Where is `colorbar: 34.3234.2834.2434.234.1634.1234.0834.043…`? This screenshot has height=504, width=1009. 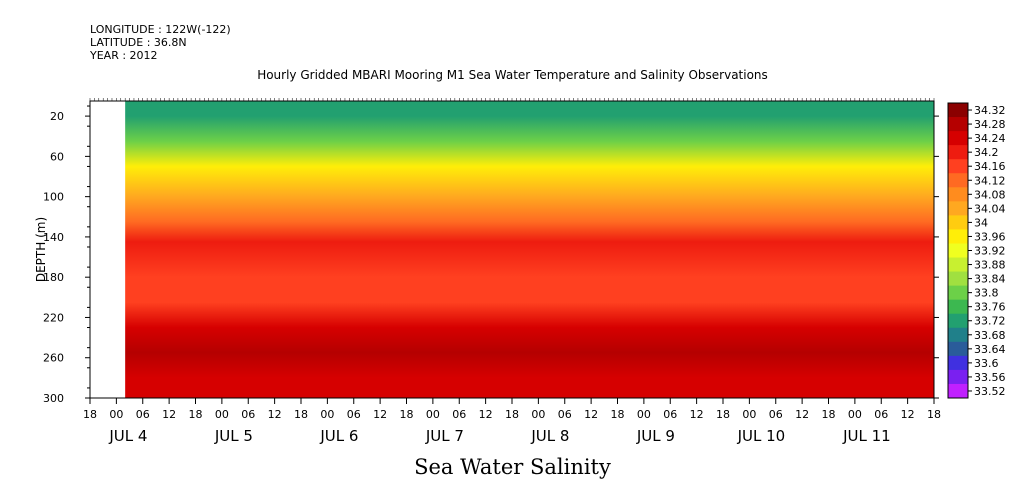 colorbar: 34.3234.2834.2434.234.1634.1234.0834.043… is located at coordinates (976, 250).